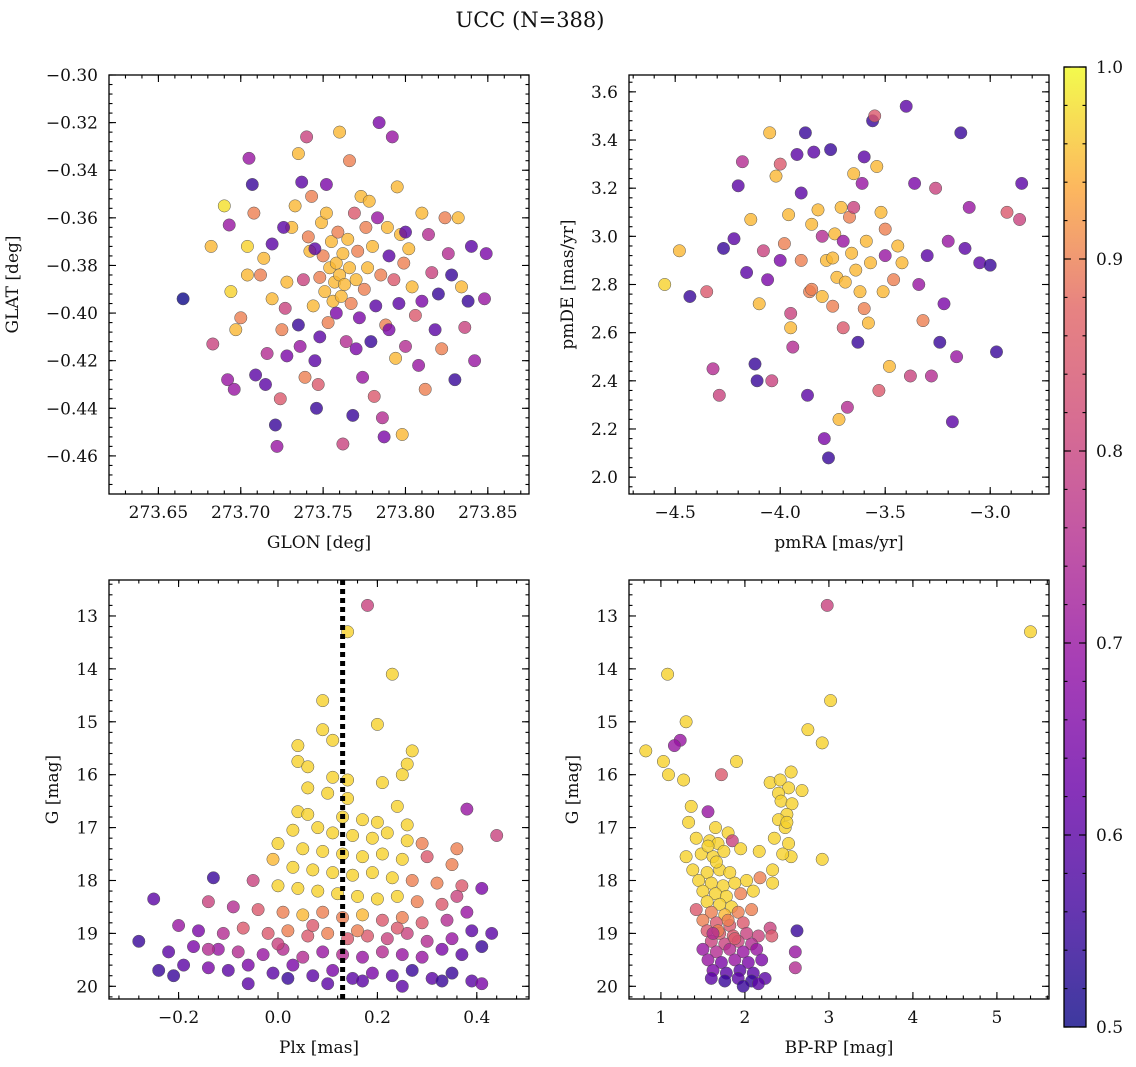 The width and height of the screenshot is (1136, 1067). Describe the element at coordinates (604, 430) in the screenshot. I see `pm-ytick-label: 2.2` at that location.